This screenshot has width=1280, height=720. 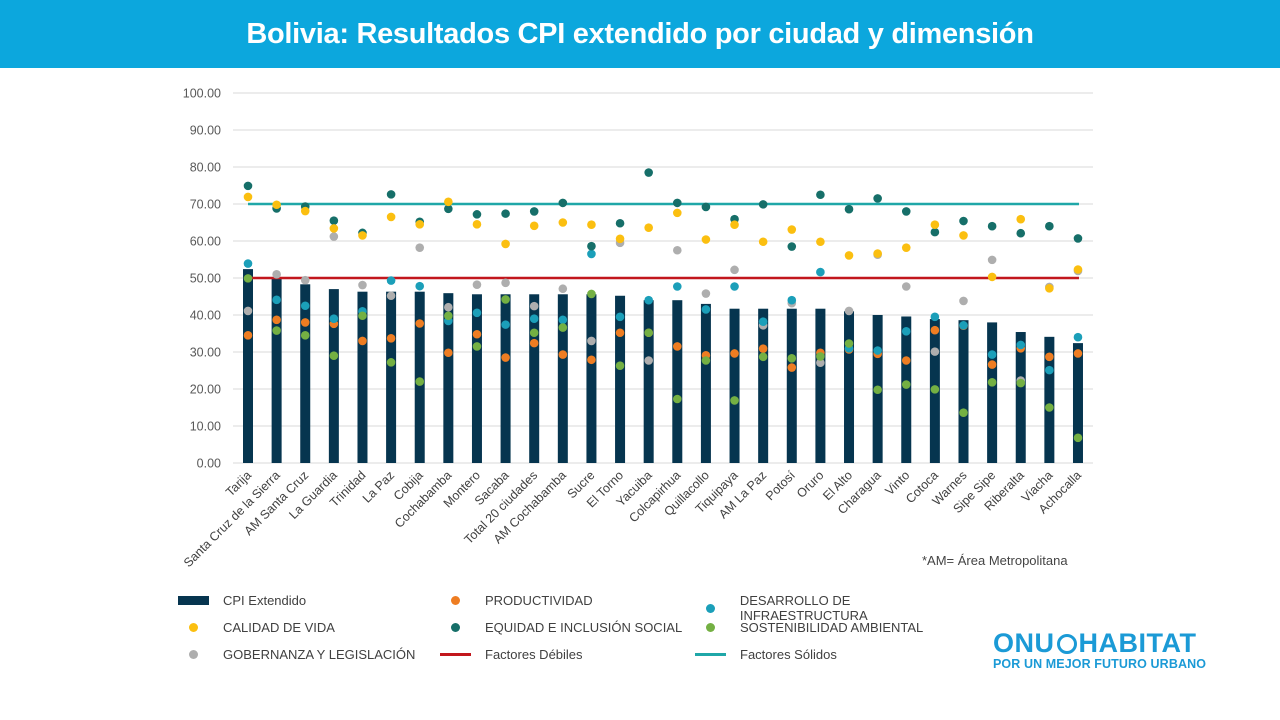 I want to click on legend-label: CPI Extendido, so click(x=265, y=600).